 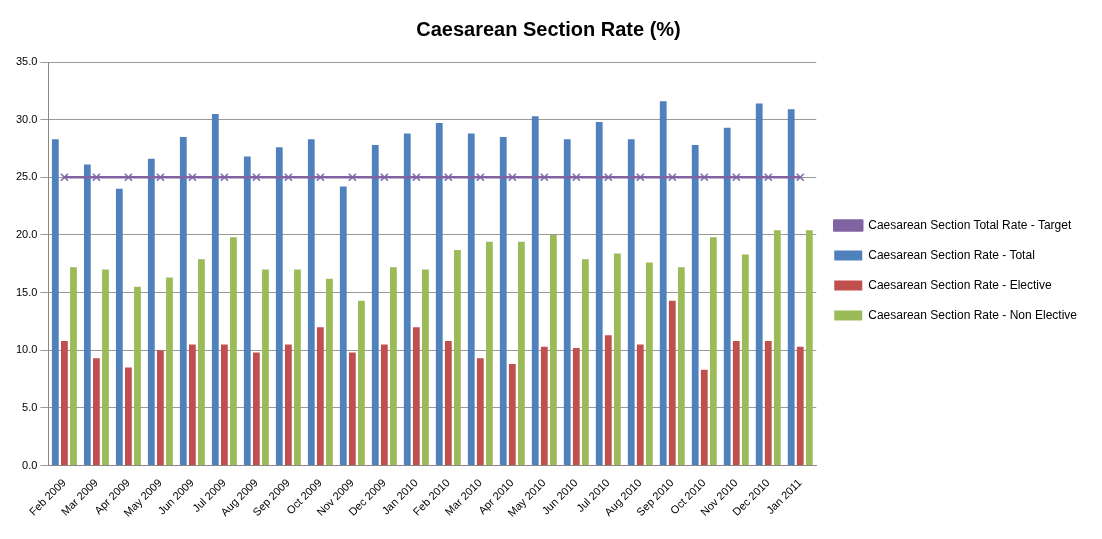 What do you see at coordinates (26, 61) in the screenshot?
I see `y-tick-label: 35.0` at bounding box center [26, 61].